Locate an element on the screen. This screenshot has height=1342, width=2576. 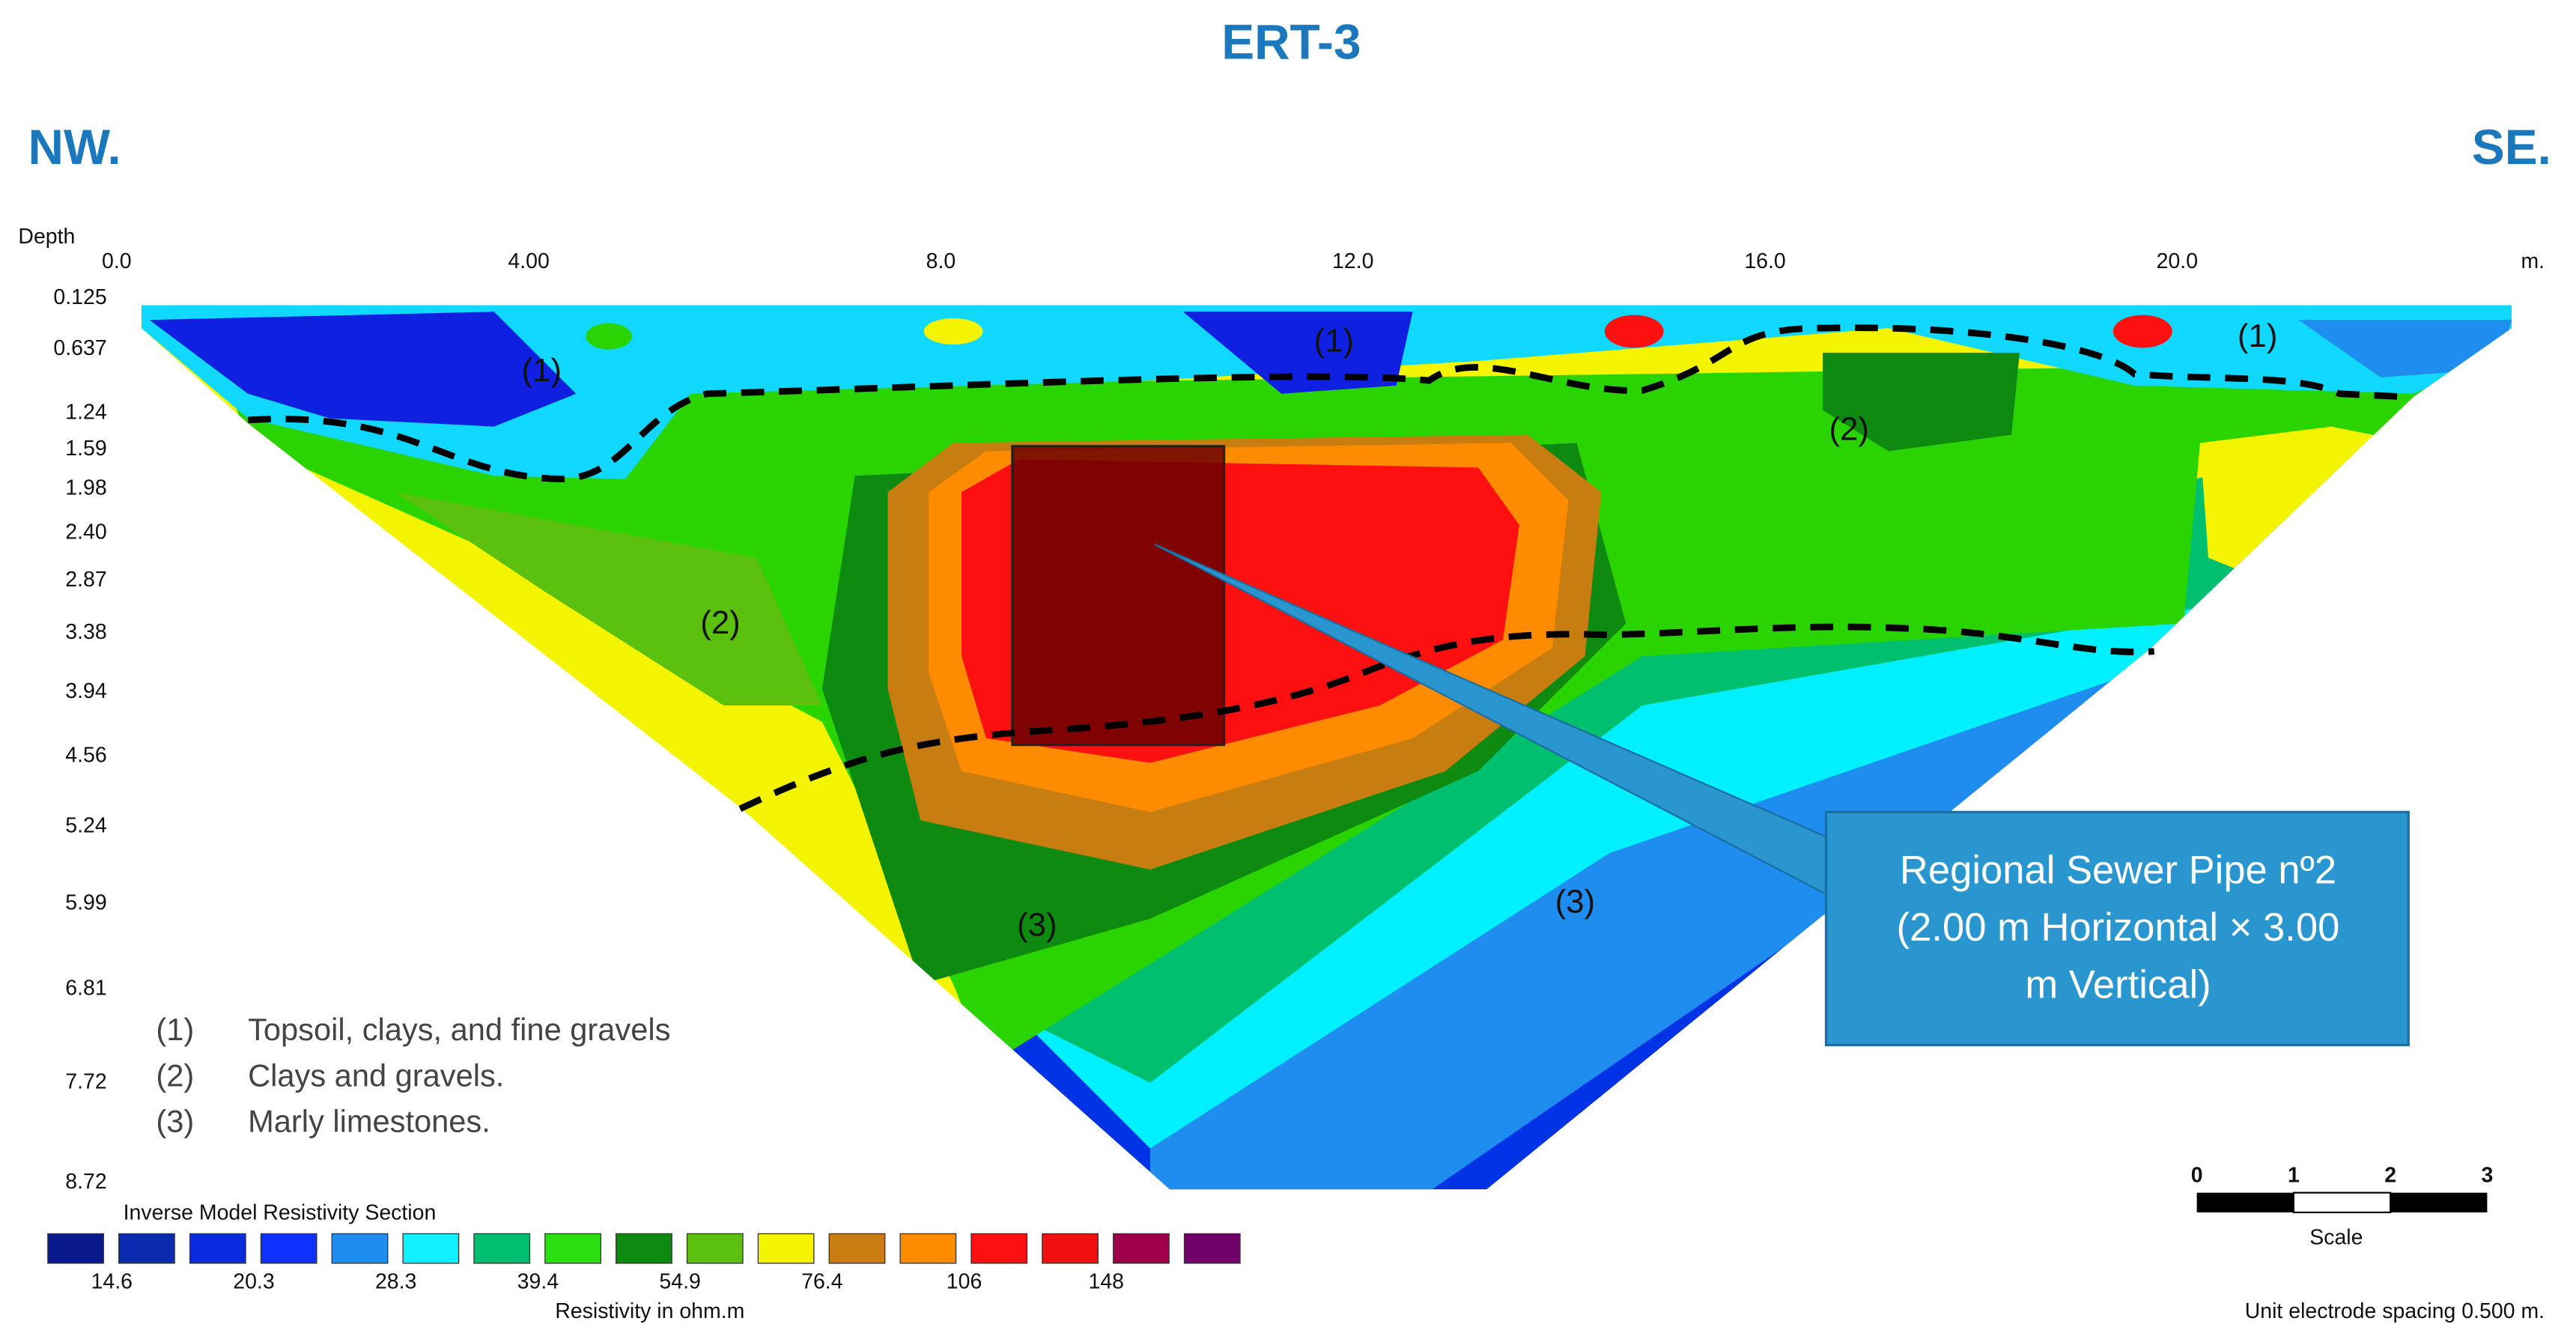
depth-label: 5.99 is located at coordinates (85, 903).